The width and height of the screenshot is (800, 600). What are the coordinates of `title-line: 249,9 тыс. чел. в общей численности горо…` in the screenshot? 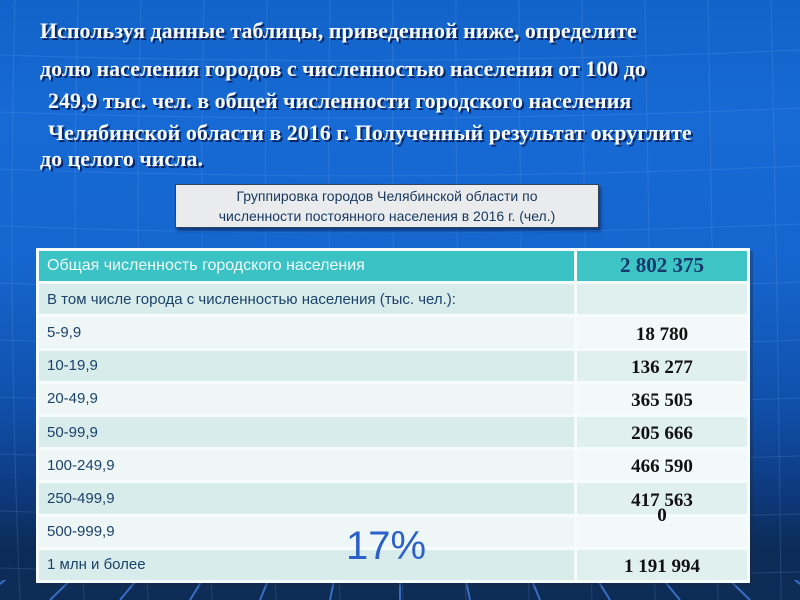 It's located at (340, 100).